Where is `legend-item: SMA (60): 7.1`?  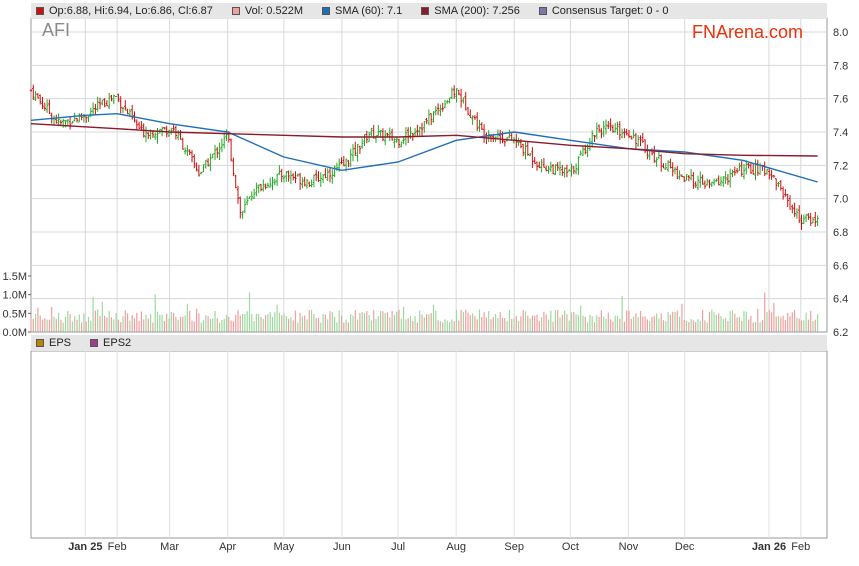 legend-item: SMA (60): 7.1 is located at coordinates (359, 11).